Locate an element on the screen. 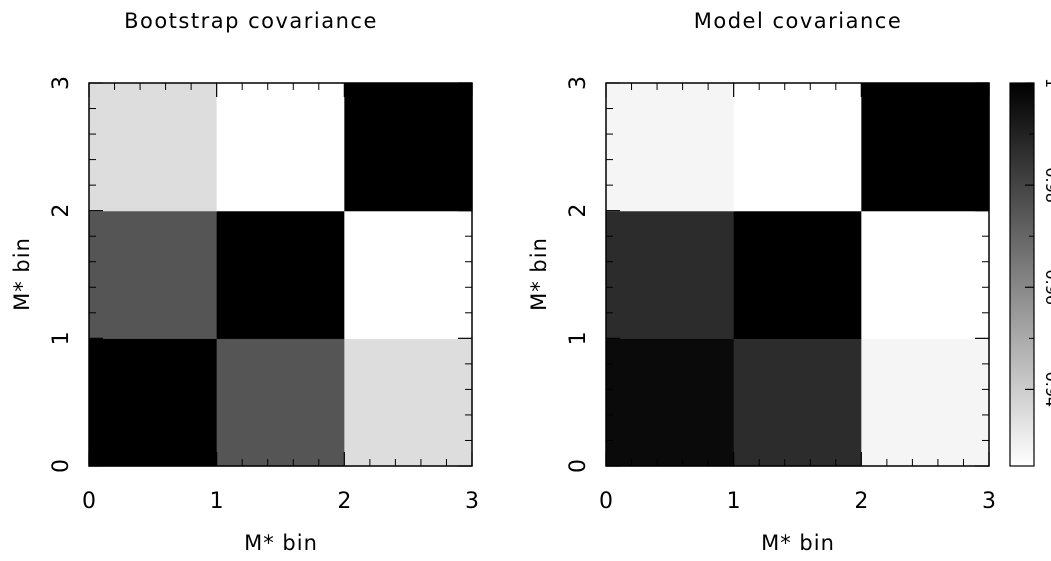 Image resolution: width=1051 pixels, height=561 pixels. colorbar-tick-label: 0.96 is located at coordinates (1046, 287).